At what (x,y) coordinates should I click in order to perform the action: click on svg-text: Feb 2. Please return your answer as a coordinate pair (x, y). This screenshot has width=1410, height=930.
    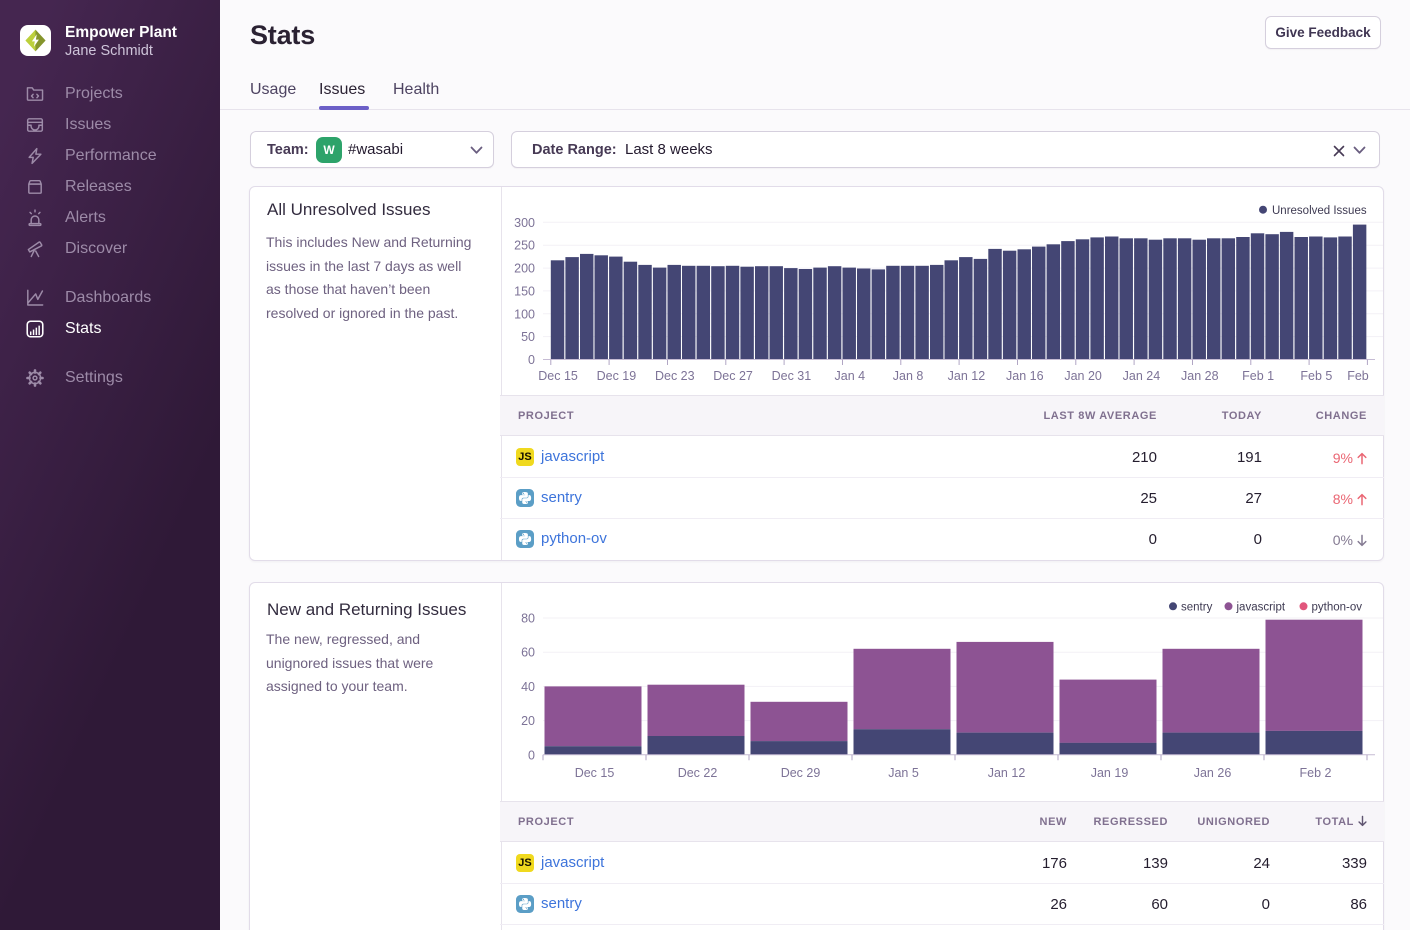
    Looking at the image, I should click on (1316, 773).